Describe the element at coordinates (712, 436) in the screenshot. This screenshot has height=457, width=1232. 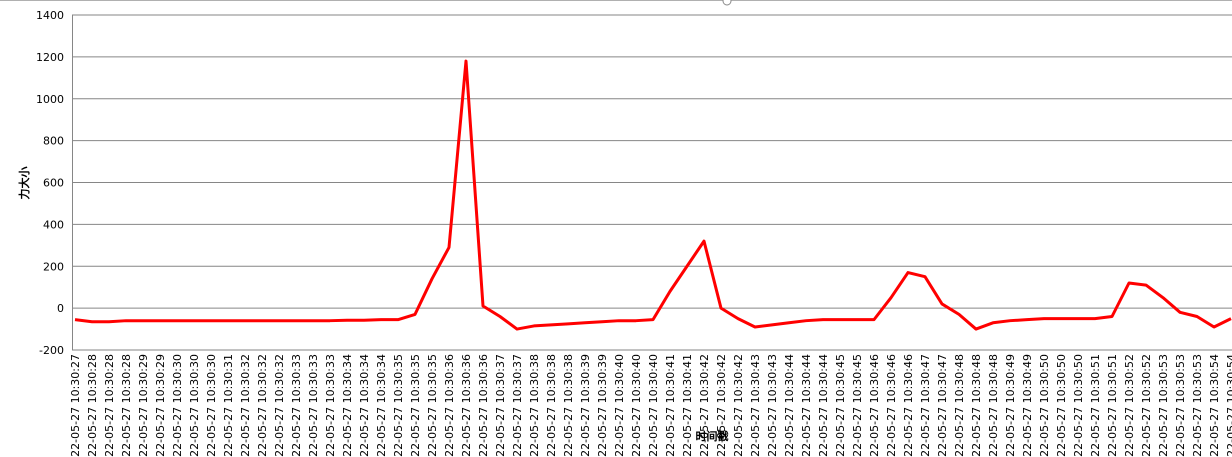
I see `x-axis-title: 时间戳` at that location.